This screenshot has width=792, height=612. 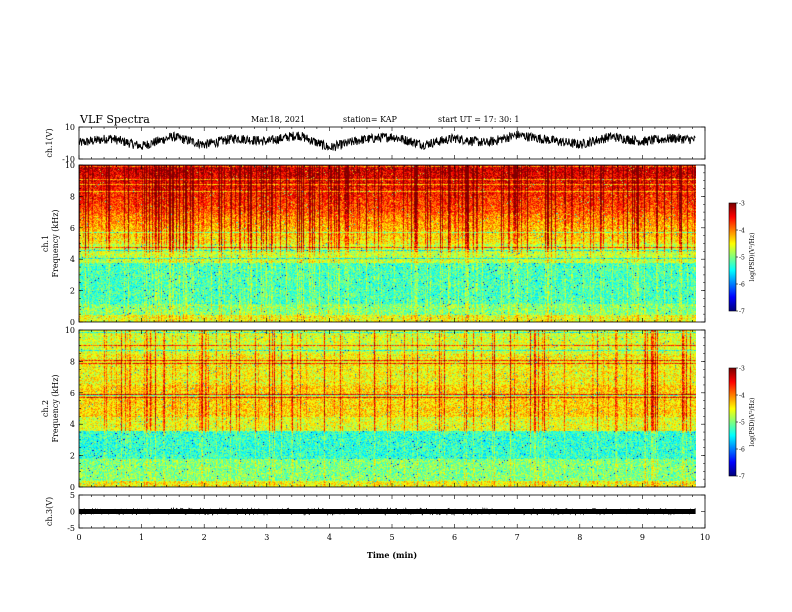 I want to click on ch2-spectrogram-ytick-label: 10, so click(x=70, y=330).